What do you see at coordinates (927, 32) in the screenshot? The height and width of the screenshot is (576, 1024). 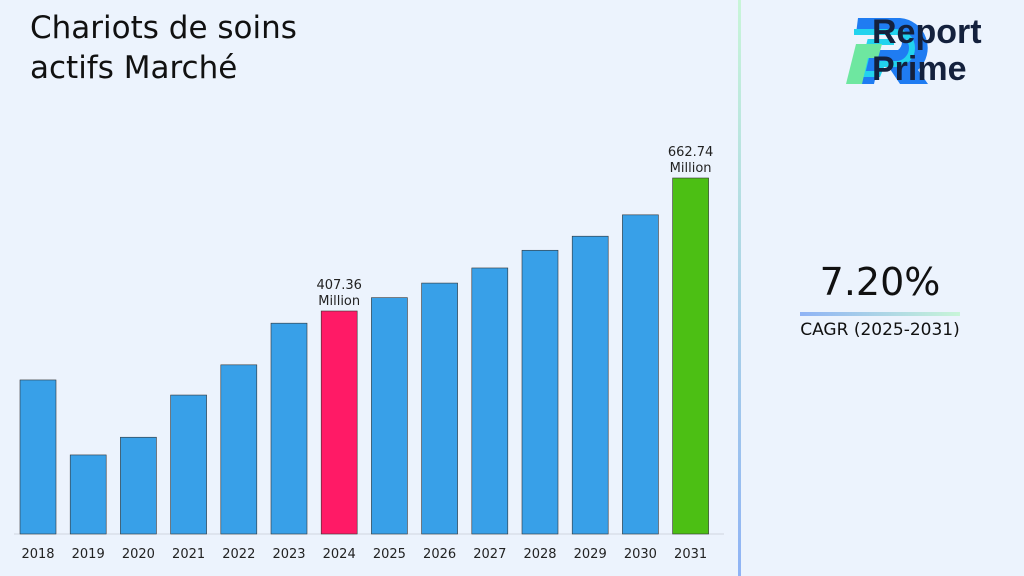 I see `brand-line-1: Report` at bounding box center [927, 32].